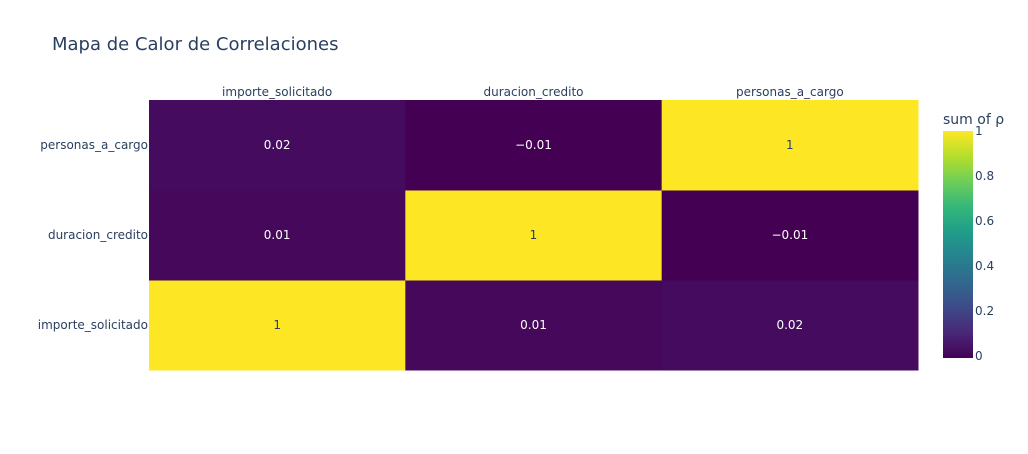 This screenshot has width=1028, height=454. I want to click on colorbar-tick-label: 0.2, so click(984, 311).